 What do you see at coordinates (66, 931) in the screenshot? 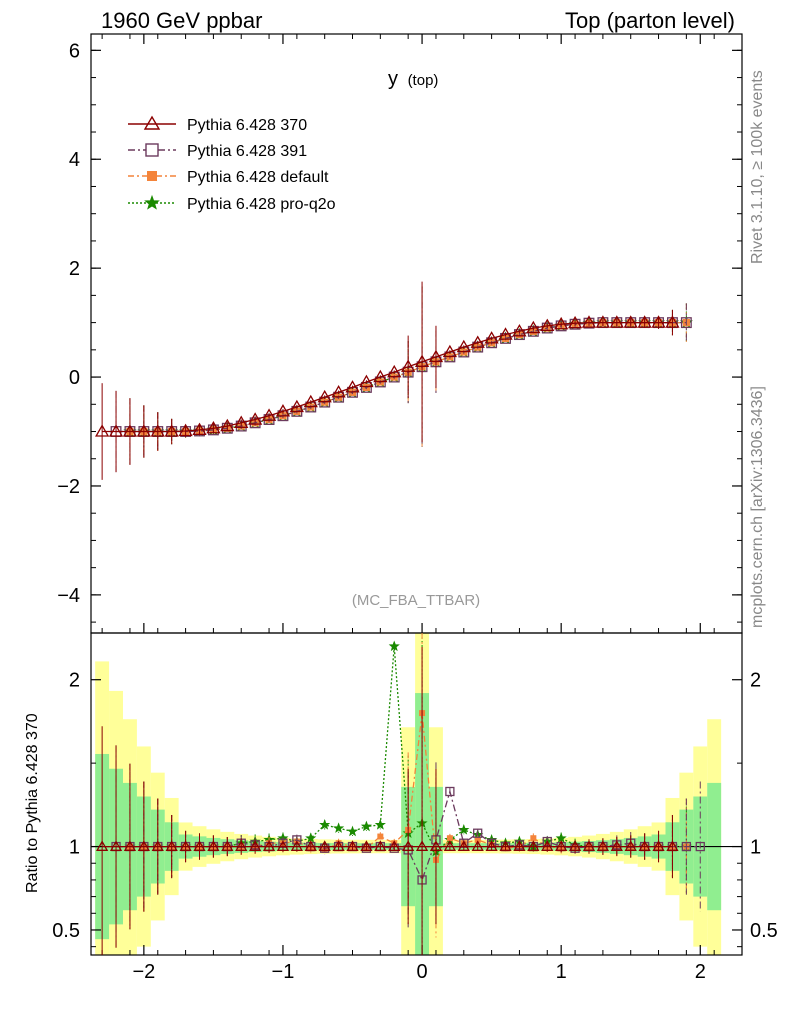
I see `ratio-tick-label-left: 0.5` at bounding box center [66, 931].